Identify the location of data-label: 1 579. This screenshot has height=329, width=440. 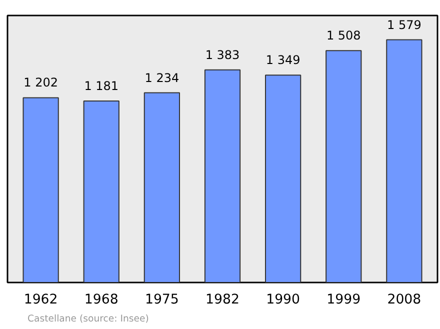
(404, 25).